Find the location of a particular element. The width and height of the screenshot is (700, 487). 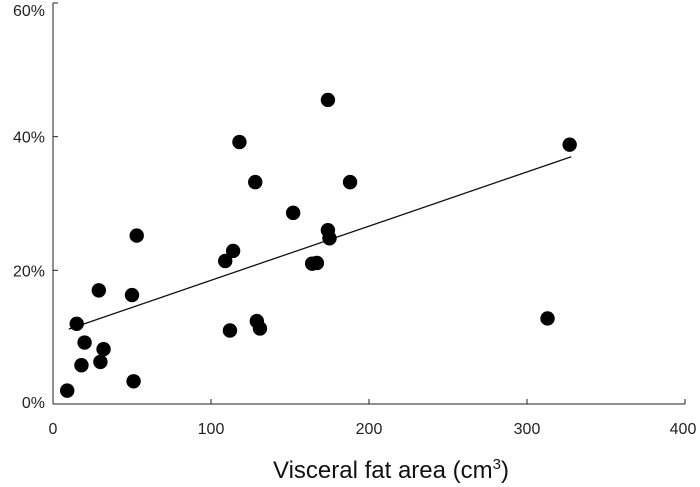

x-tick-label: 400 is located at coordinates (683, 429).